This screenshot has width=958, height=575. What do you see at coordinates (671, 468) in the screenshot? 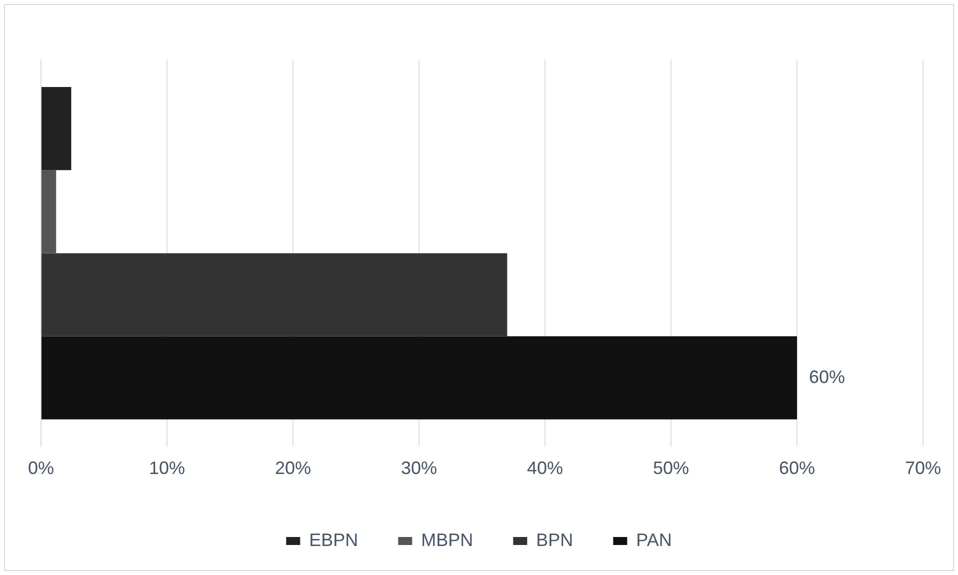
I see `x-tick-label: 50%` at bounding box center [671, 468].